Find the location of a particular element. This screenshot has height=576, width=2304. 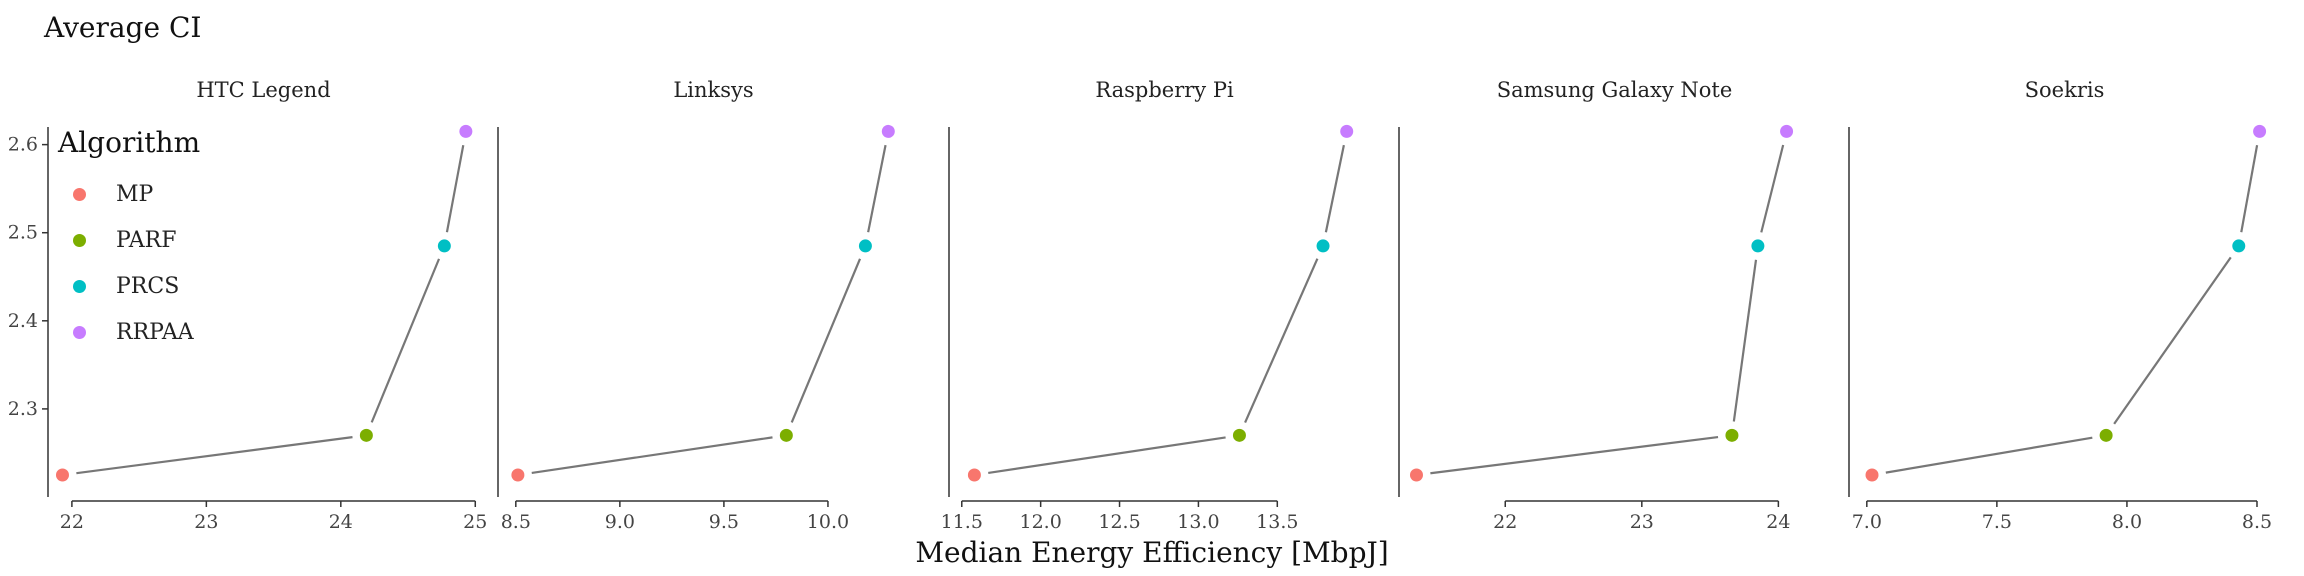

y-tick-label-3: 2.6 is located at coordinates (23, 145).